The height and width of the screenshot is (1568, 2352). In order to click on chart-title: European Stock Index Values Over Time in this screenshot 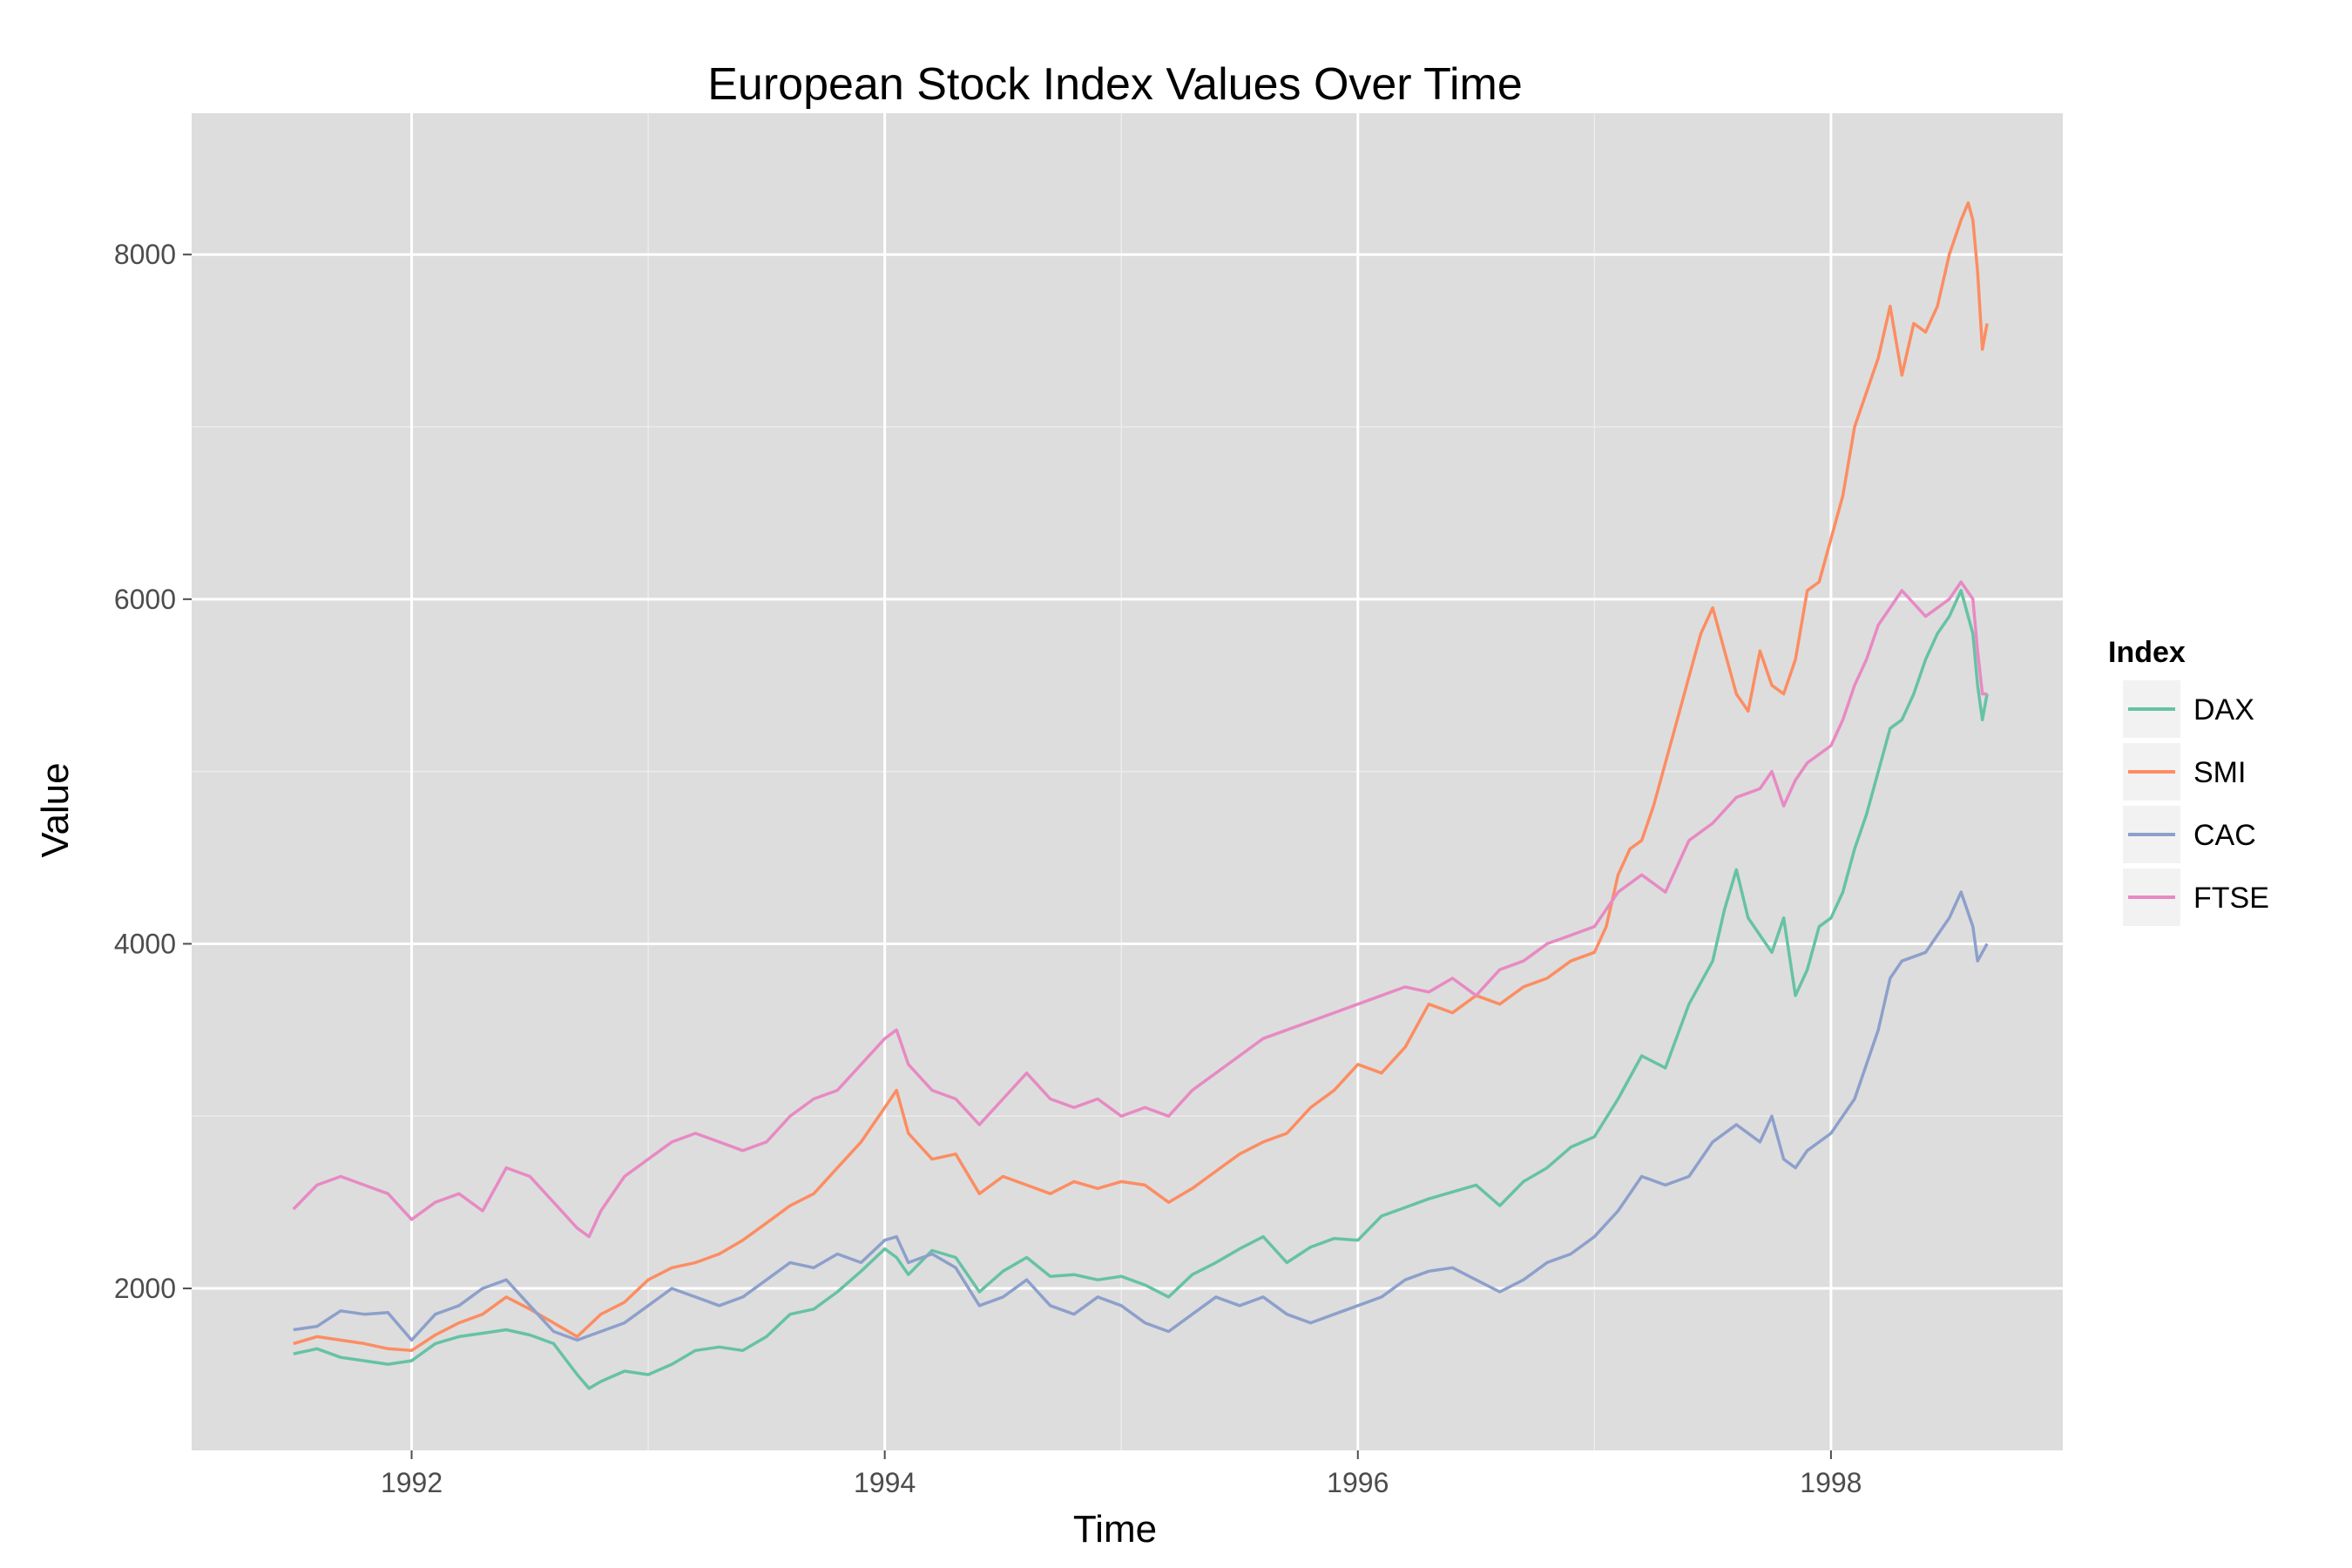, I will do `click(1115, 84)`.